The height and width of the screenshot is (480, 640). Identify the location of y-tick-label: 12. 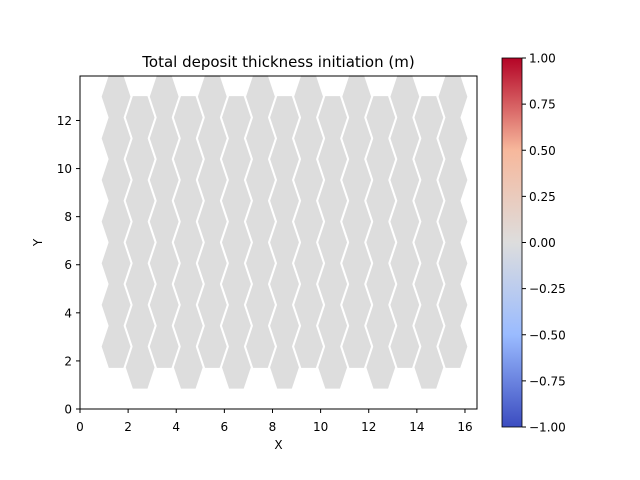
(64, 121).